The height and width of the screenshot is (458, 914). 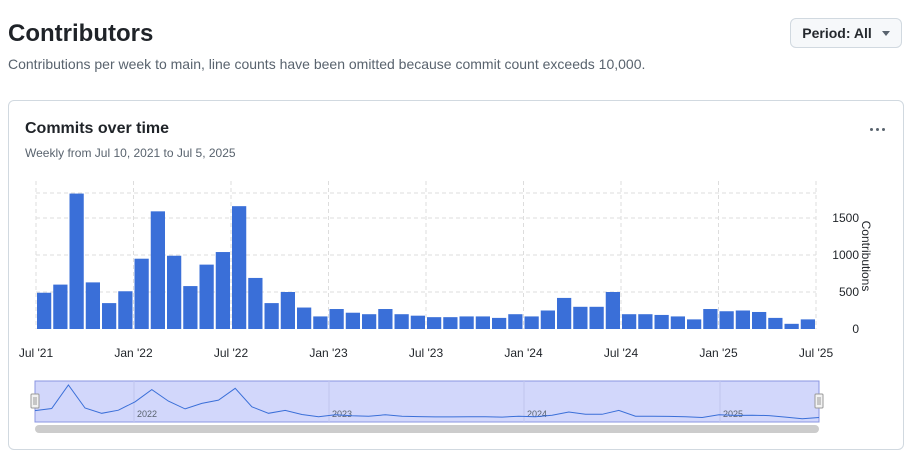 I want to click on navigator-window, so click(x=427, y=401).